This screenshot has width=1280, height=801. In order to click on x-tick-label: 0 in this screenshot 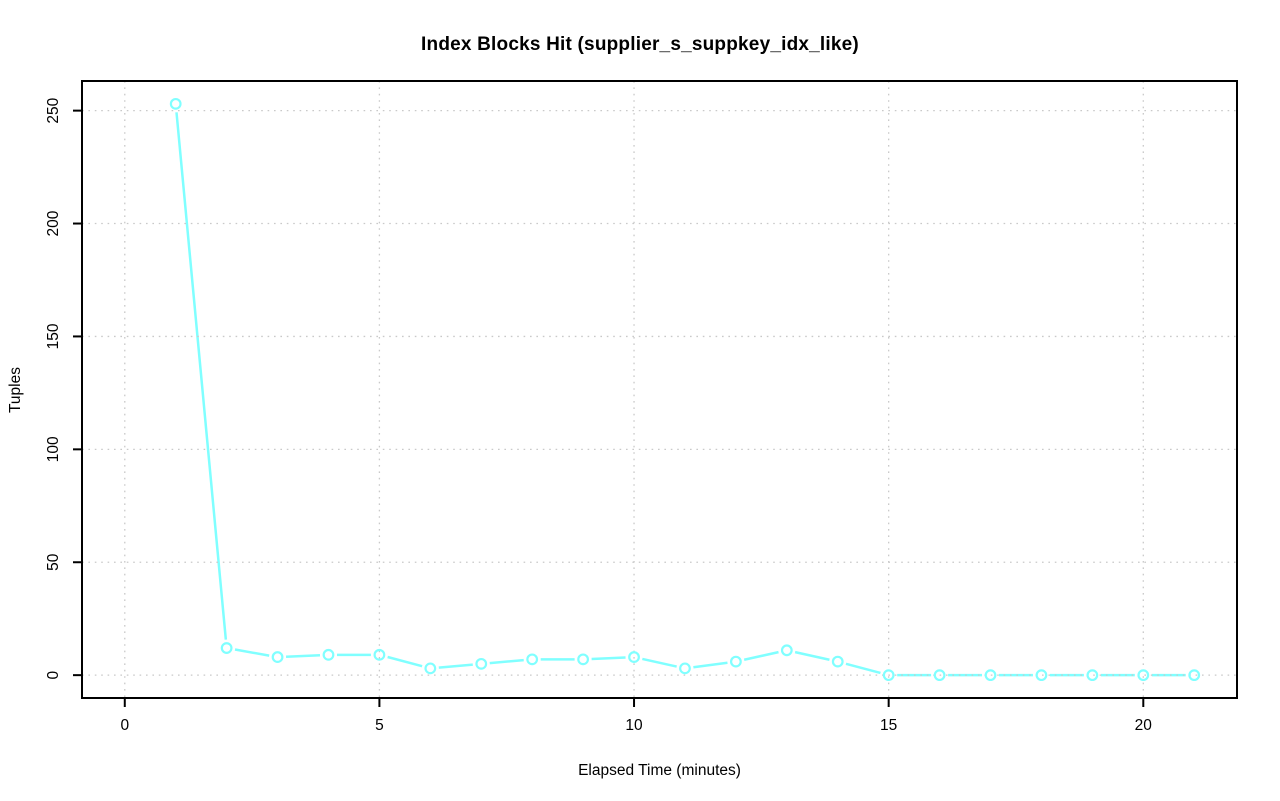, I will do `click(124, 725)`.